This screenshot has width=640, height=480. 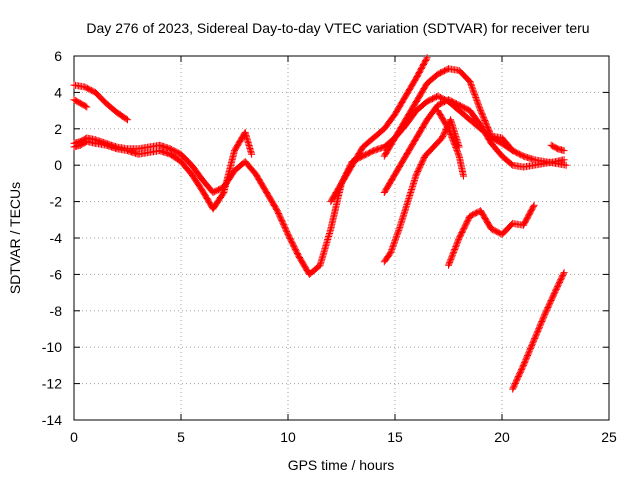 What do you see at coordinates (56, 274) in the screenshot?
I see `y-tick-label: -6` at bounding box center [56, 274].